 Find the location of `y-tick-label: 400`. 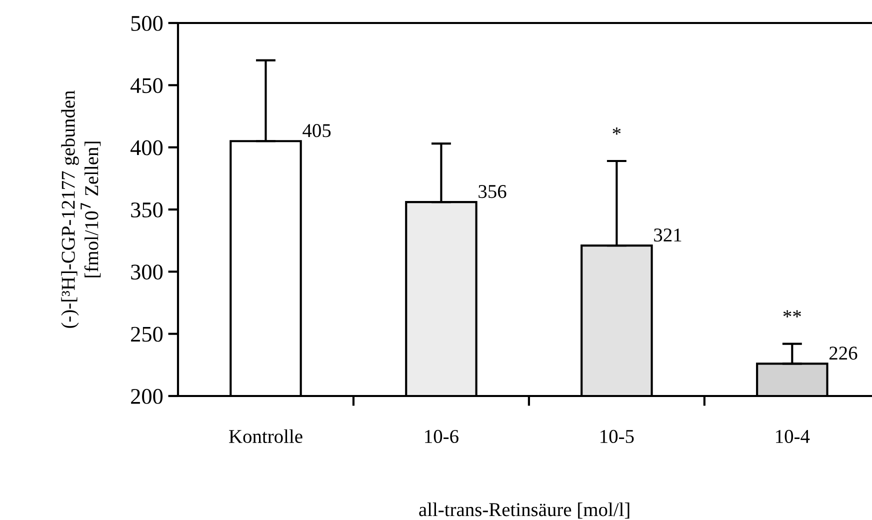

y-tick-label: 400 is located at coordinates (146, 148).